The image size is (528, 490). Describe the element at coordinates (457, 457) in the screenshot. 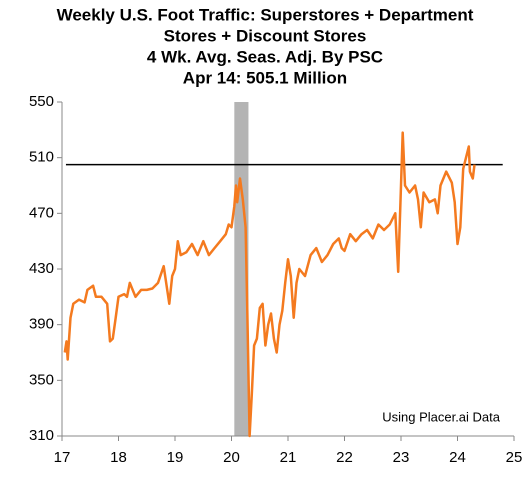

I see `x-tick-label: 24` at that location.